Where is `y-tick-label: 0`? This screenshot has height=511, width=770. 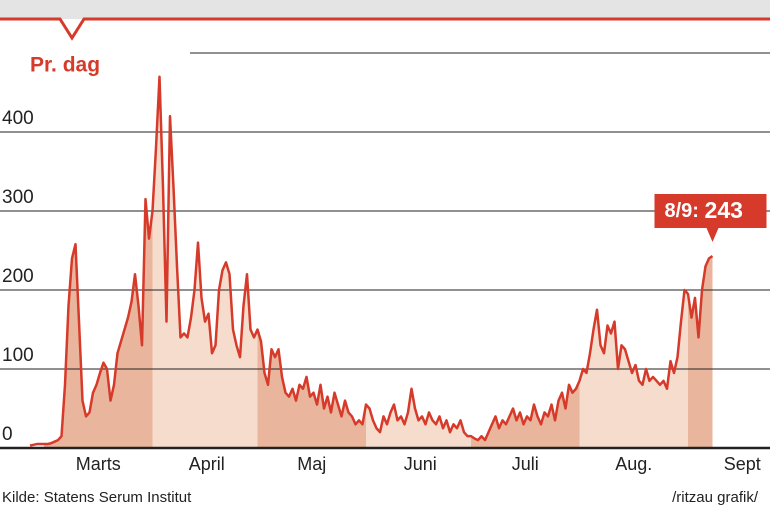
y-tick-label: 0 is located at coordinates (7, 434).